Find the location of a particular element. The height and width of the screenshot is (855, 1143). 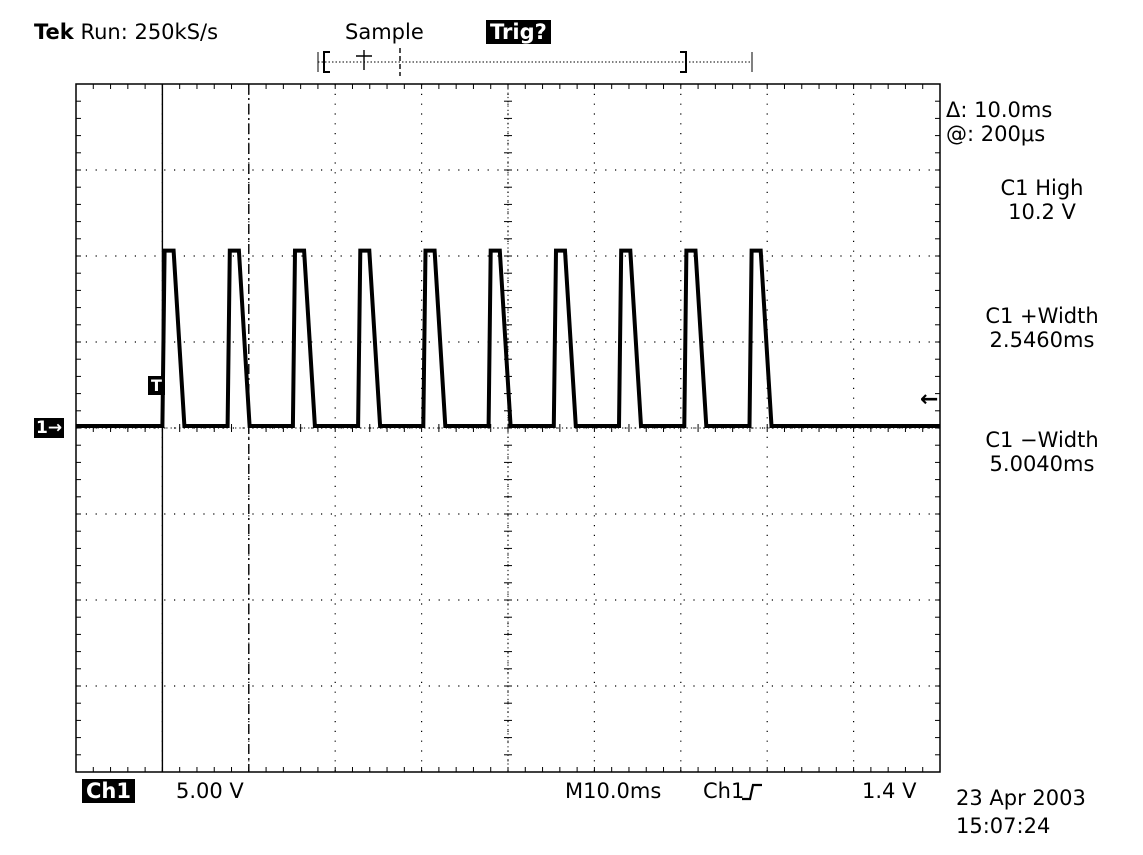

rising-edge-icon is located at coordinates (752, 792).